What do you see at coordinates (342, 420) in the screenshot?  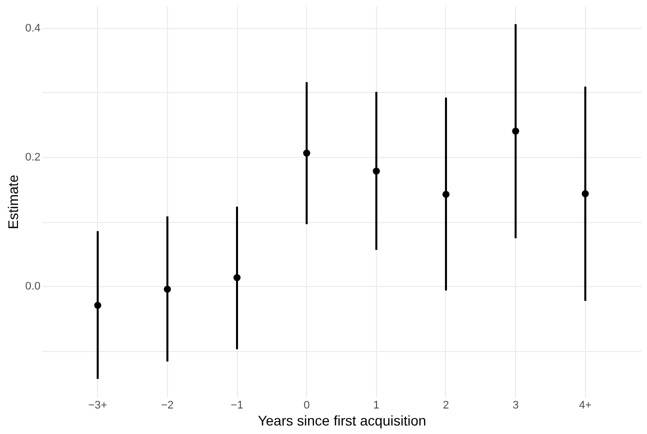 I see `x-axis-title: Years since first acquisition` at bounding box center [342, 420].